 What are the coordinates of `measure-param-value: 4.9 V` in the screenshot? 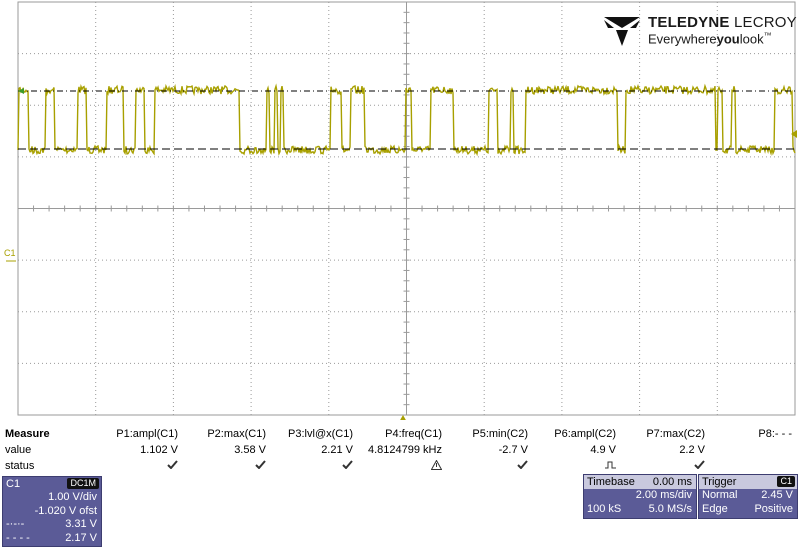 It's located at (603, 450).